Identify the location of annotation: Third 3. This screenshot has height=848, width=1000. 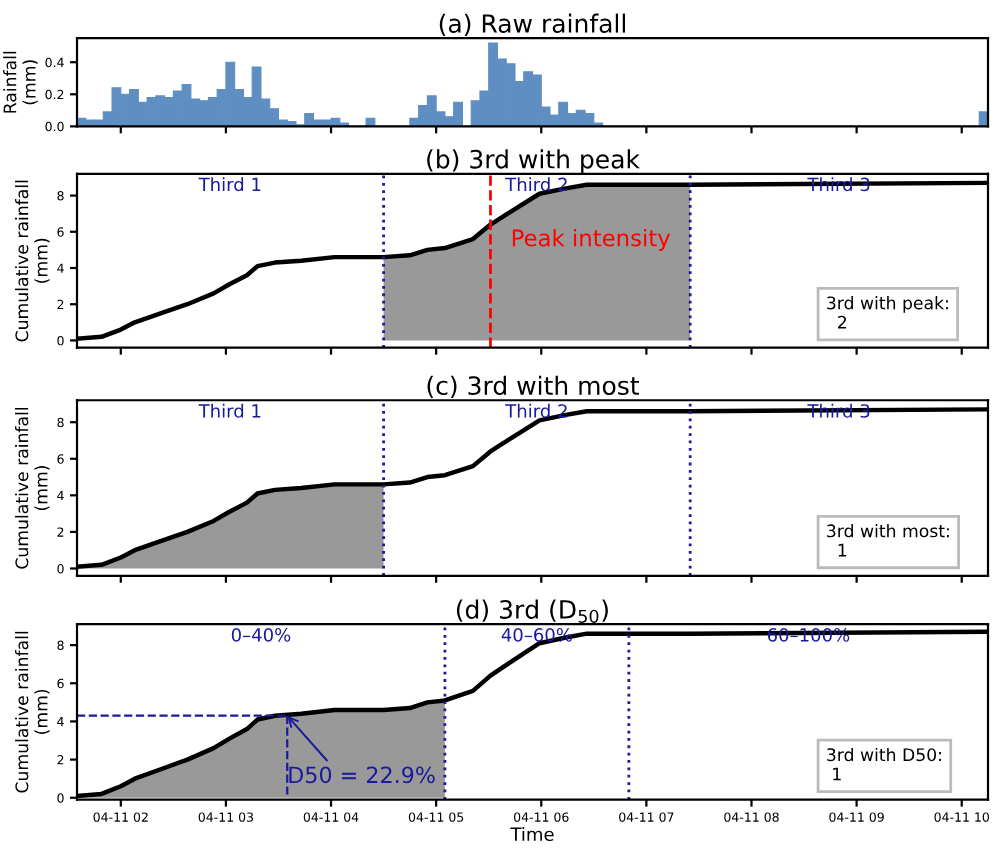
(838, 184).